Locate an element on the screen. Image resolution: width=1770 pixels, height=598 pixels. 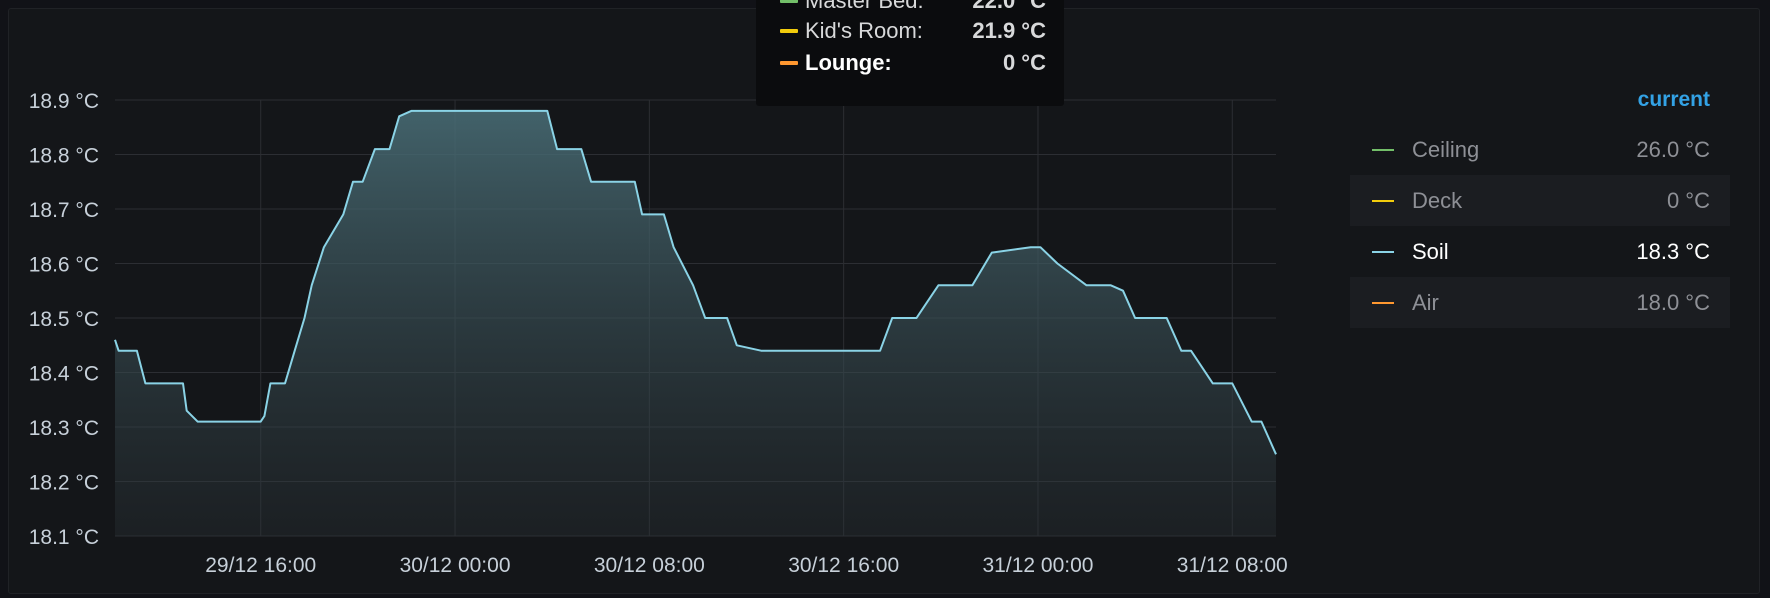
x-tick-label: 30/12 08:00 is located at coordinates (649, 565).